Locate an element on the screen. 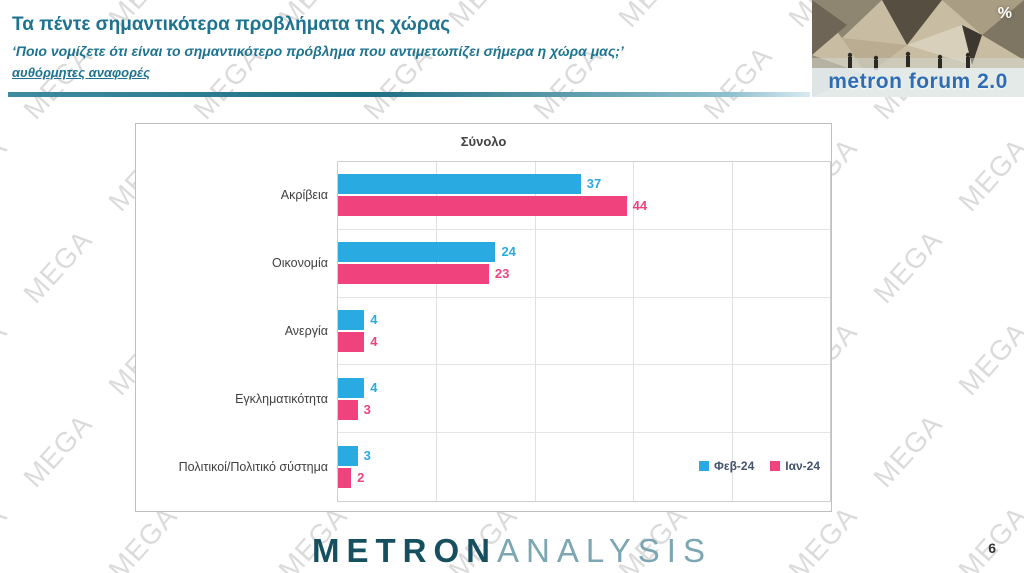 The height and width of the screenshot is (573, 1024). legend-label: Ιαν-24 is located at coordinates (802, 466).